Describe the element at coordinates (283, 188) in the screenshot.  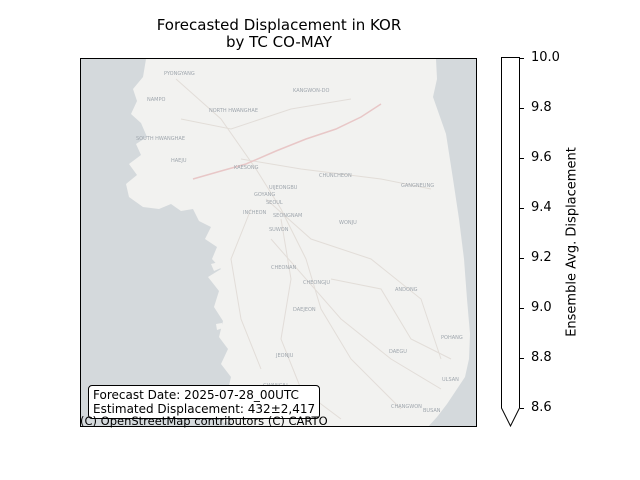
I see `label-uijeongbu: UIJEONGBU` at that location.